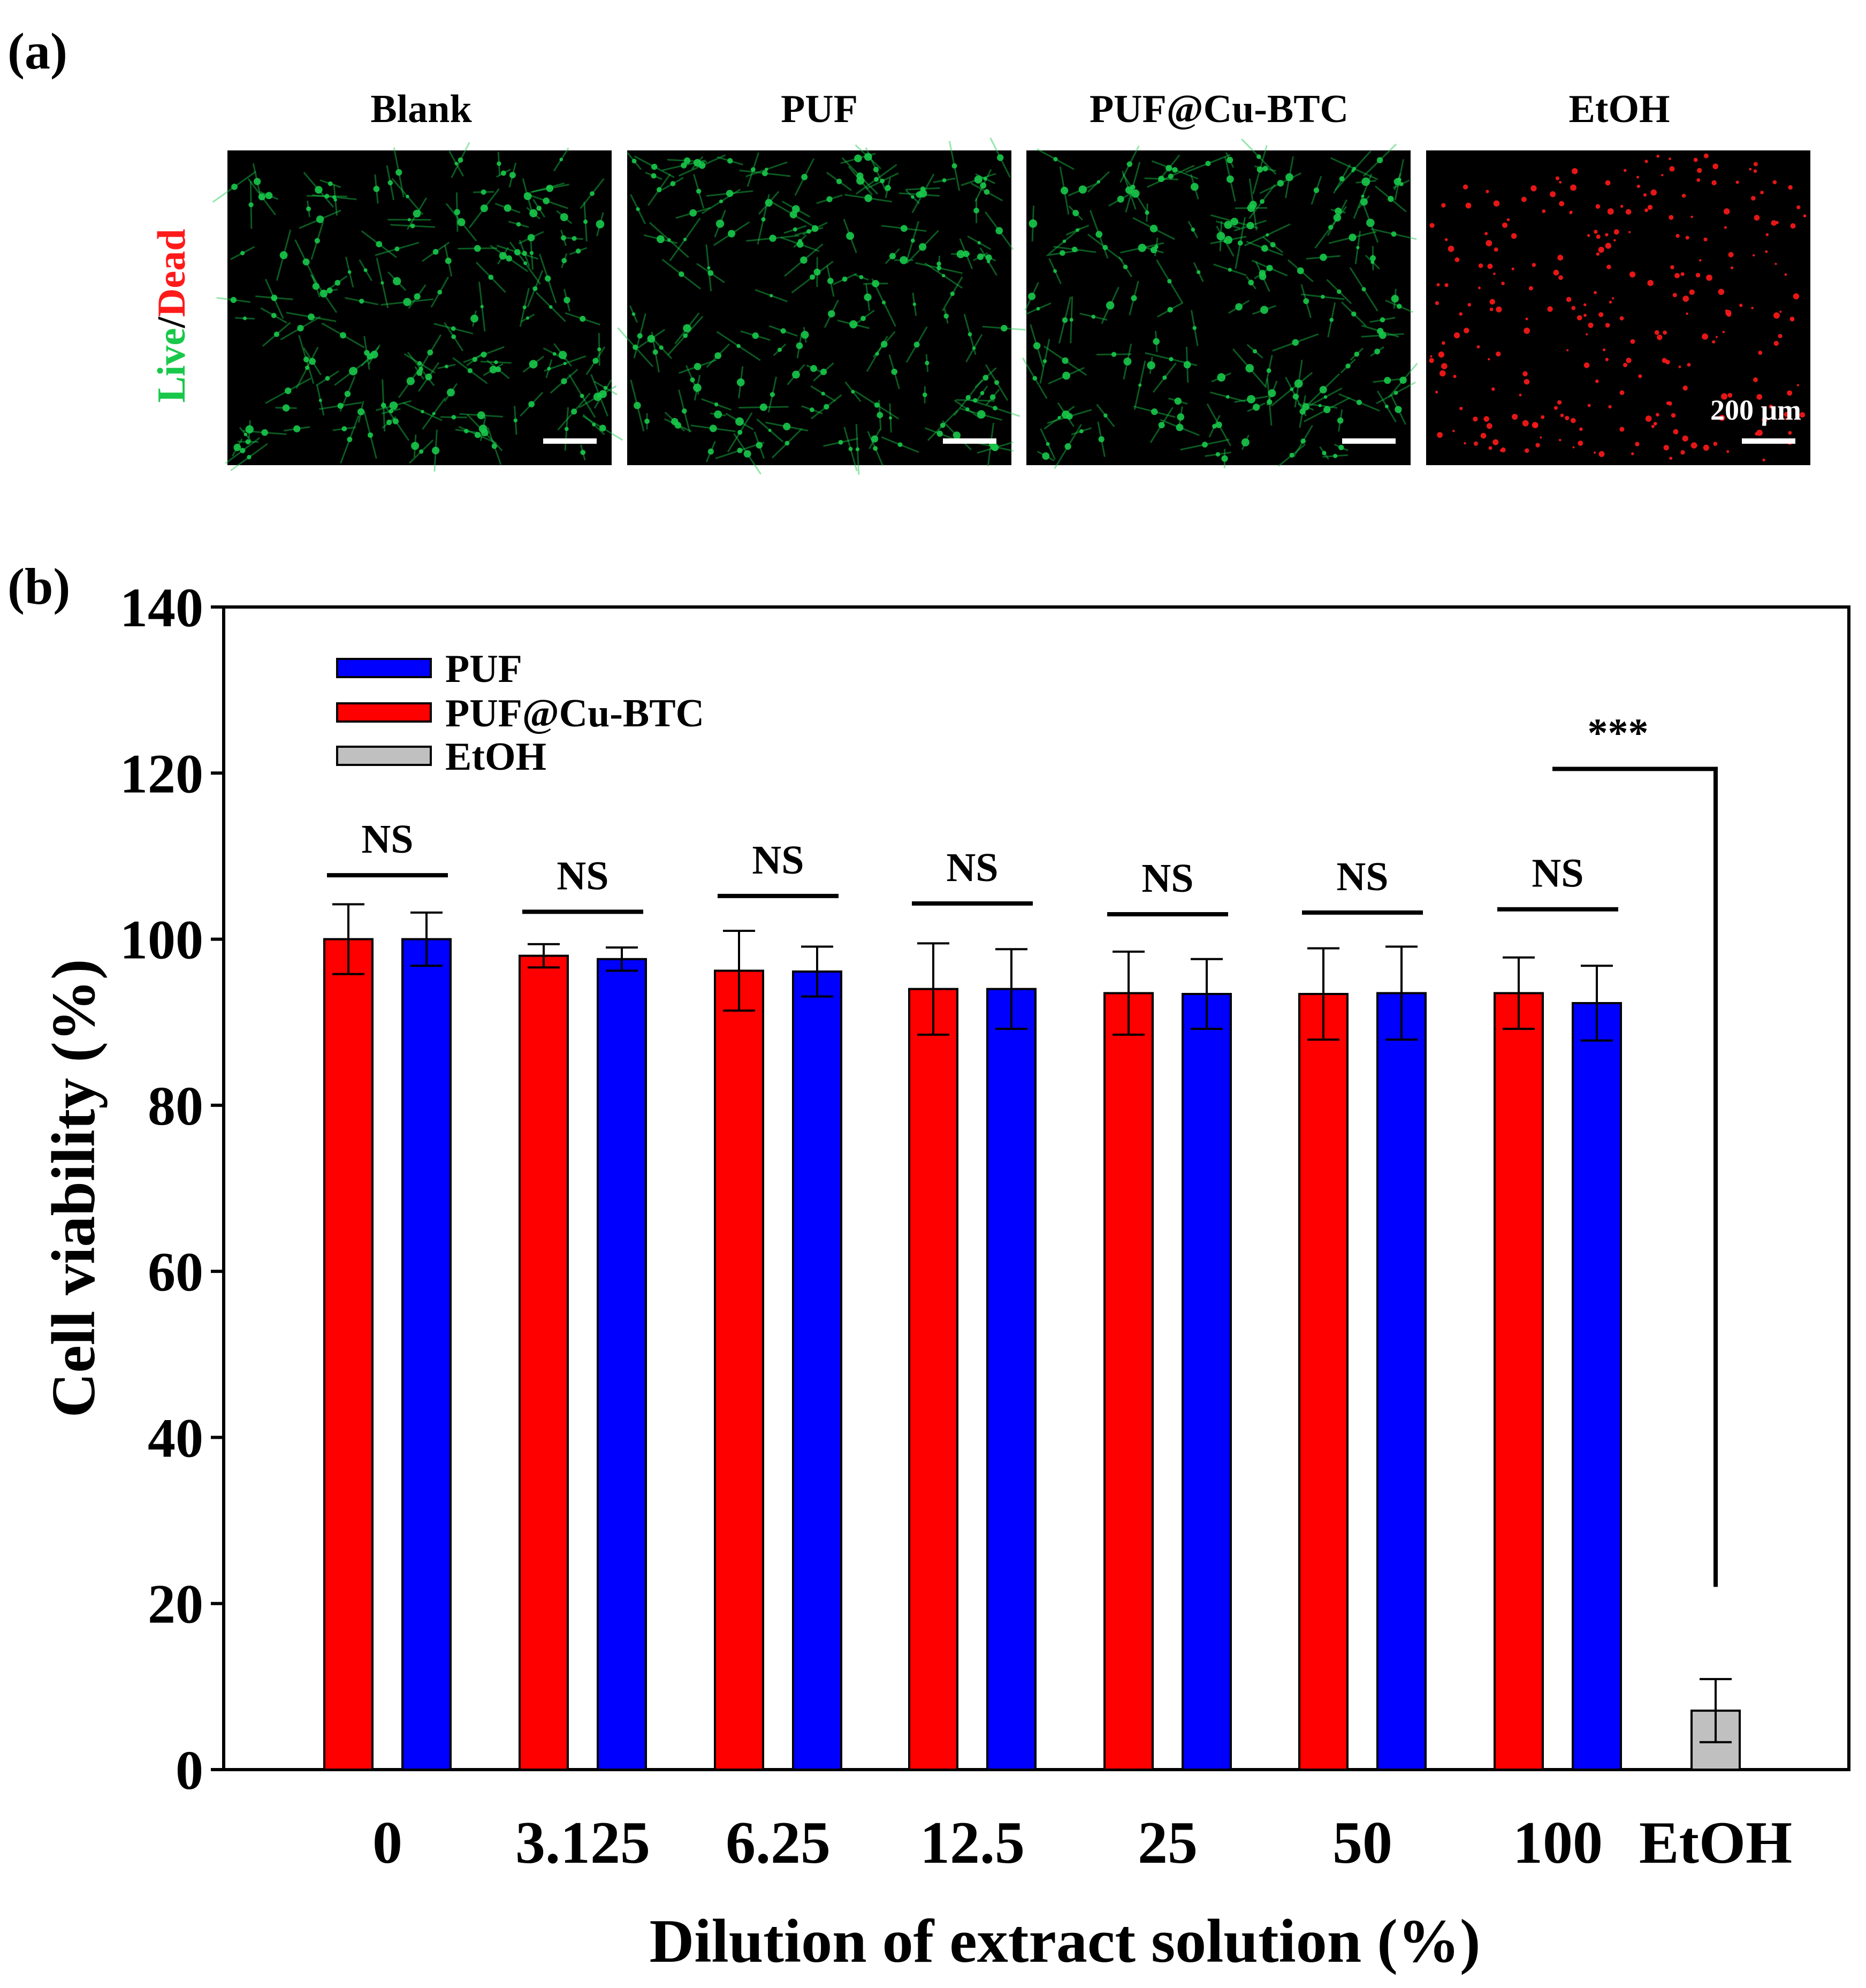 The height and width of the screenshot is (1988, 1866). I want to click on y-tick-label: 100, so click(161, 940).